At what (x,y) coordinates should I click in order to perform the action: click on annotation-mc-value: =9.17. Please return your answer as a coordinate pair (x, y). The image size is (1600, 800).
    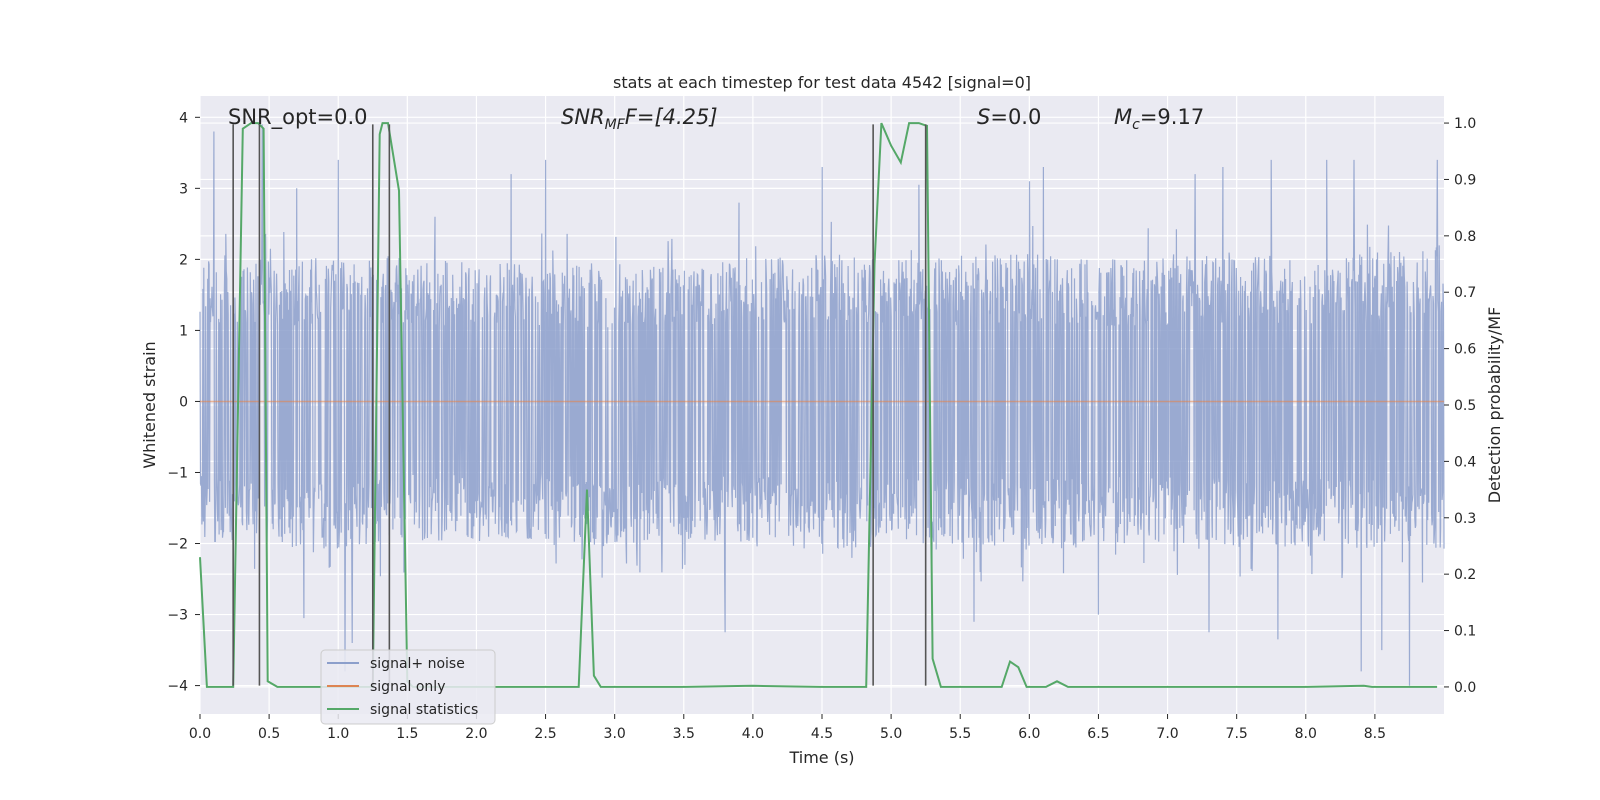
    Looking at the image, I should click on (1172, 117).